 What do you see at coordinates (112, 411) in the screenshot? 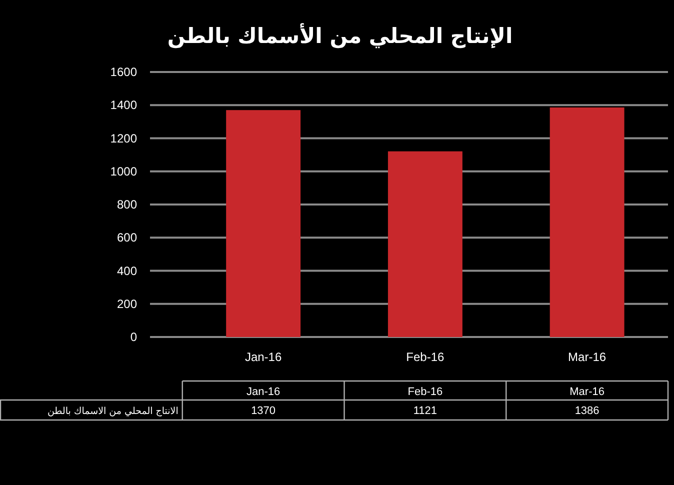
I see `text: الانتاج المحلي من الاسماك بالطن` at bounding box center [112, 411].